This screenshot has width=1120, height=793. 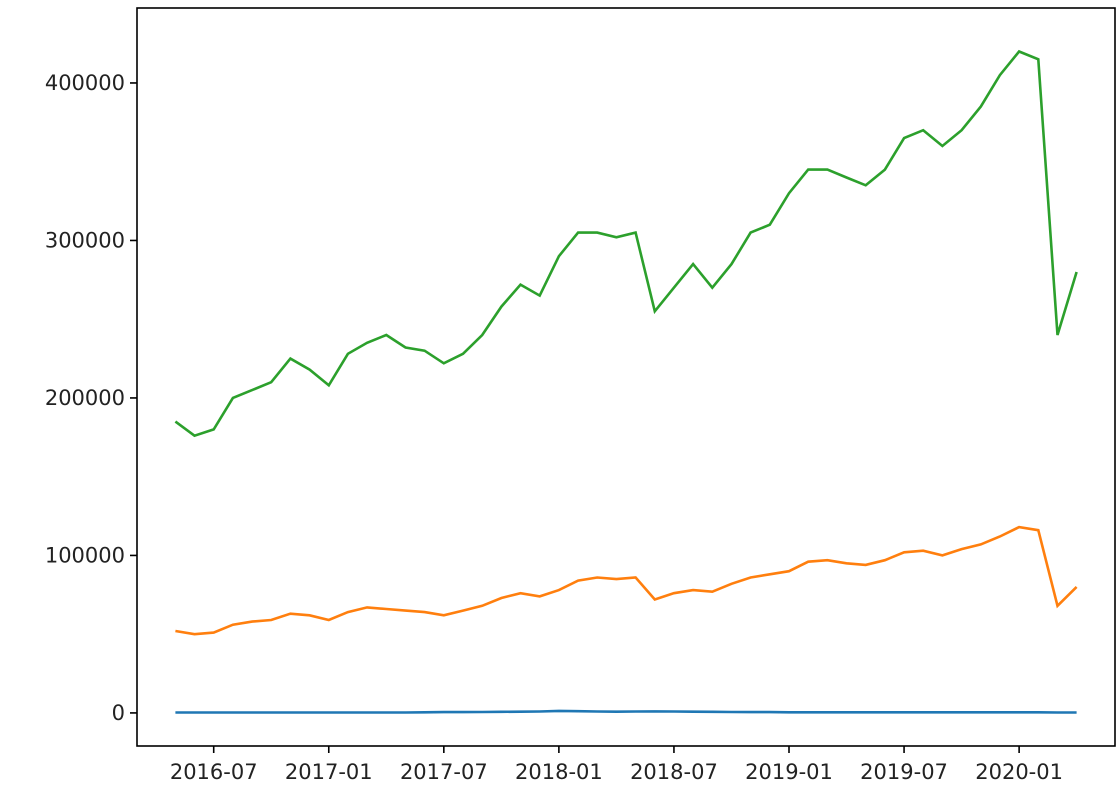 I want to click on x-tick-label: 2017-07, so click(x=444, y=772).